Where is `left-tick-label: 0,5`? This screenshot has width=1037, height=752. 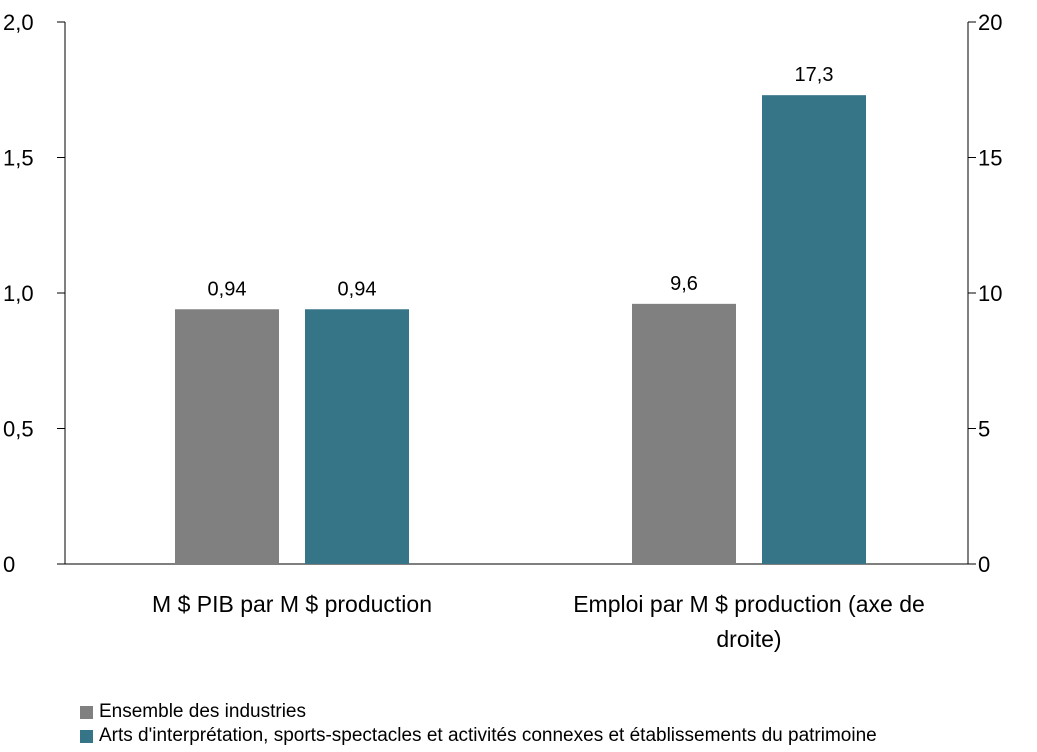 left-tick-label: 0,5 is located at coordinates (18, 429).